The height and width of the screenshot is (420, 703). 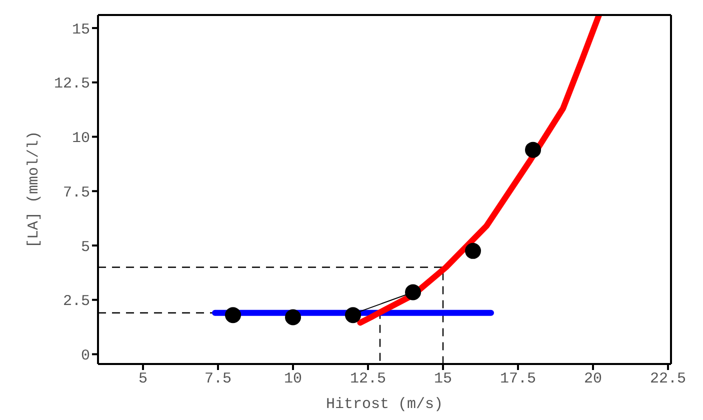 I want to click on y-axis-title: [LA] (mmol/l), so click(x=33, y=189).